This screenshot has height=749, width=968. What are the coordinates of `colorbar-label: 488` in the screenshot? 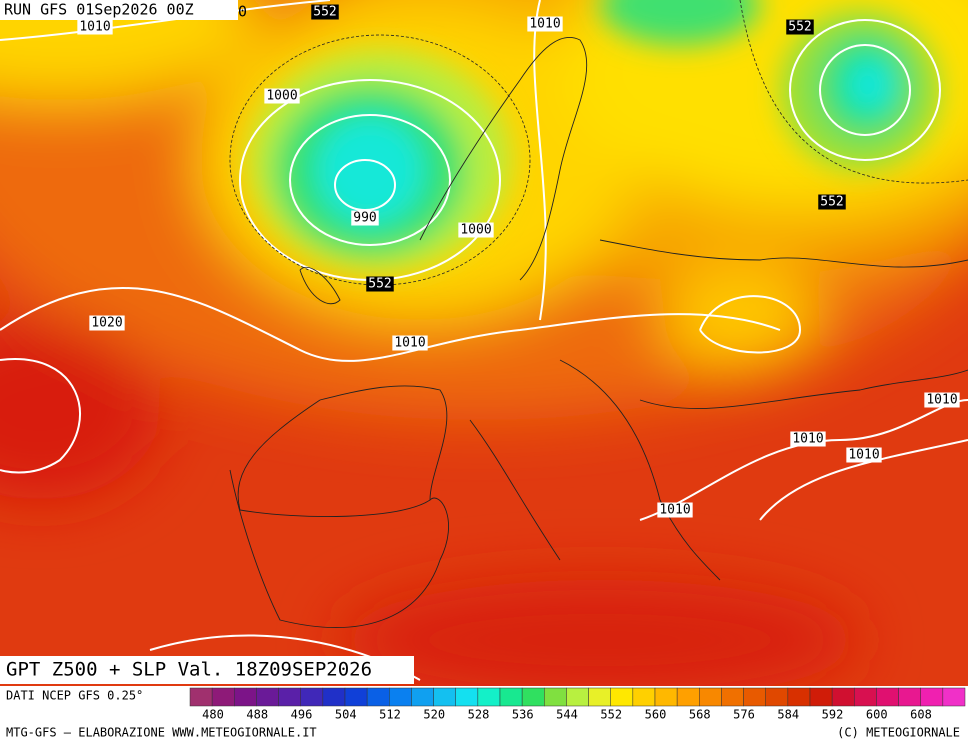 It's located at (257, 715).